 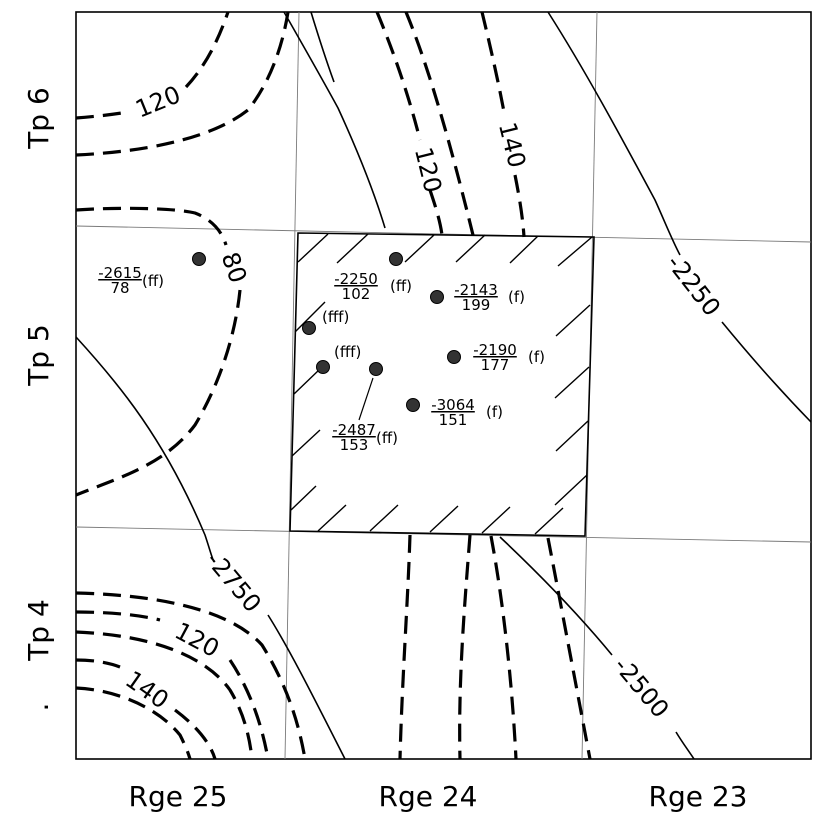 What do you see at coordinates (347, 352) in the screenshot?
I see `well-5-code: (fff)` at bounding box center [347, 352].